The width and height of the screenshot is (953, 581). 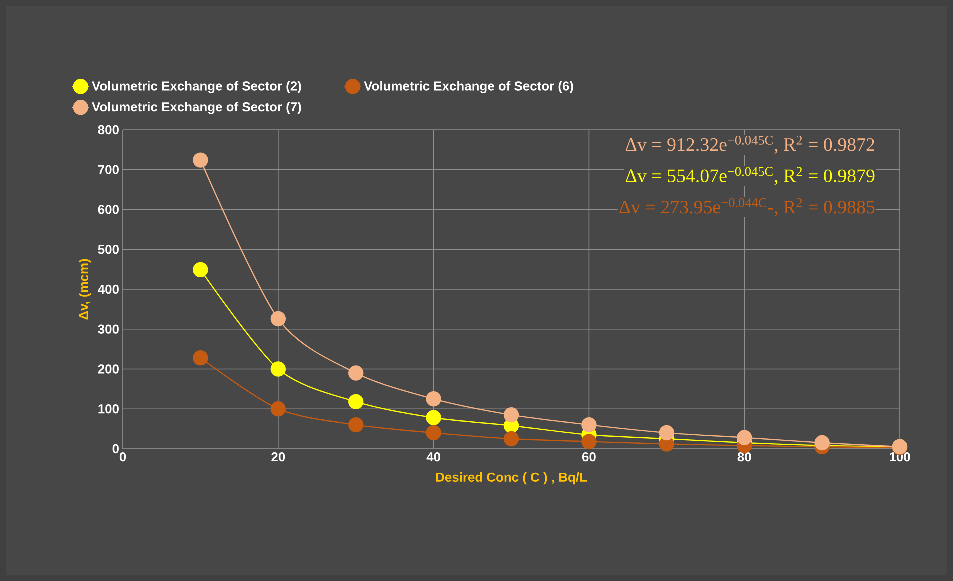 I want to click on y-tick-label: 200, so click(x=108, y=369).